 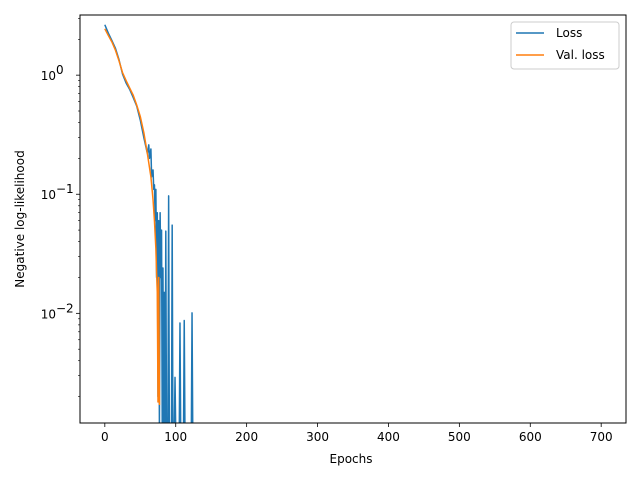 I want to click on x-tick-label: 500, so click(x=459, y=437).